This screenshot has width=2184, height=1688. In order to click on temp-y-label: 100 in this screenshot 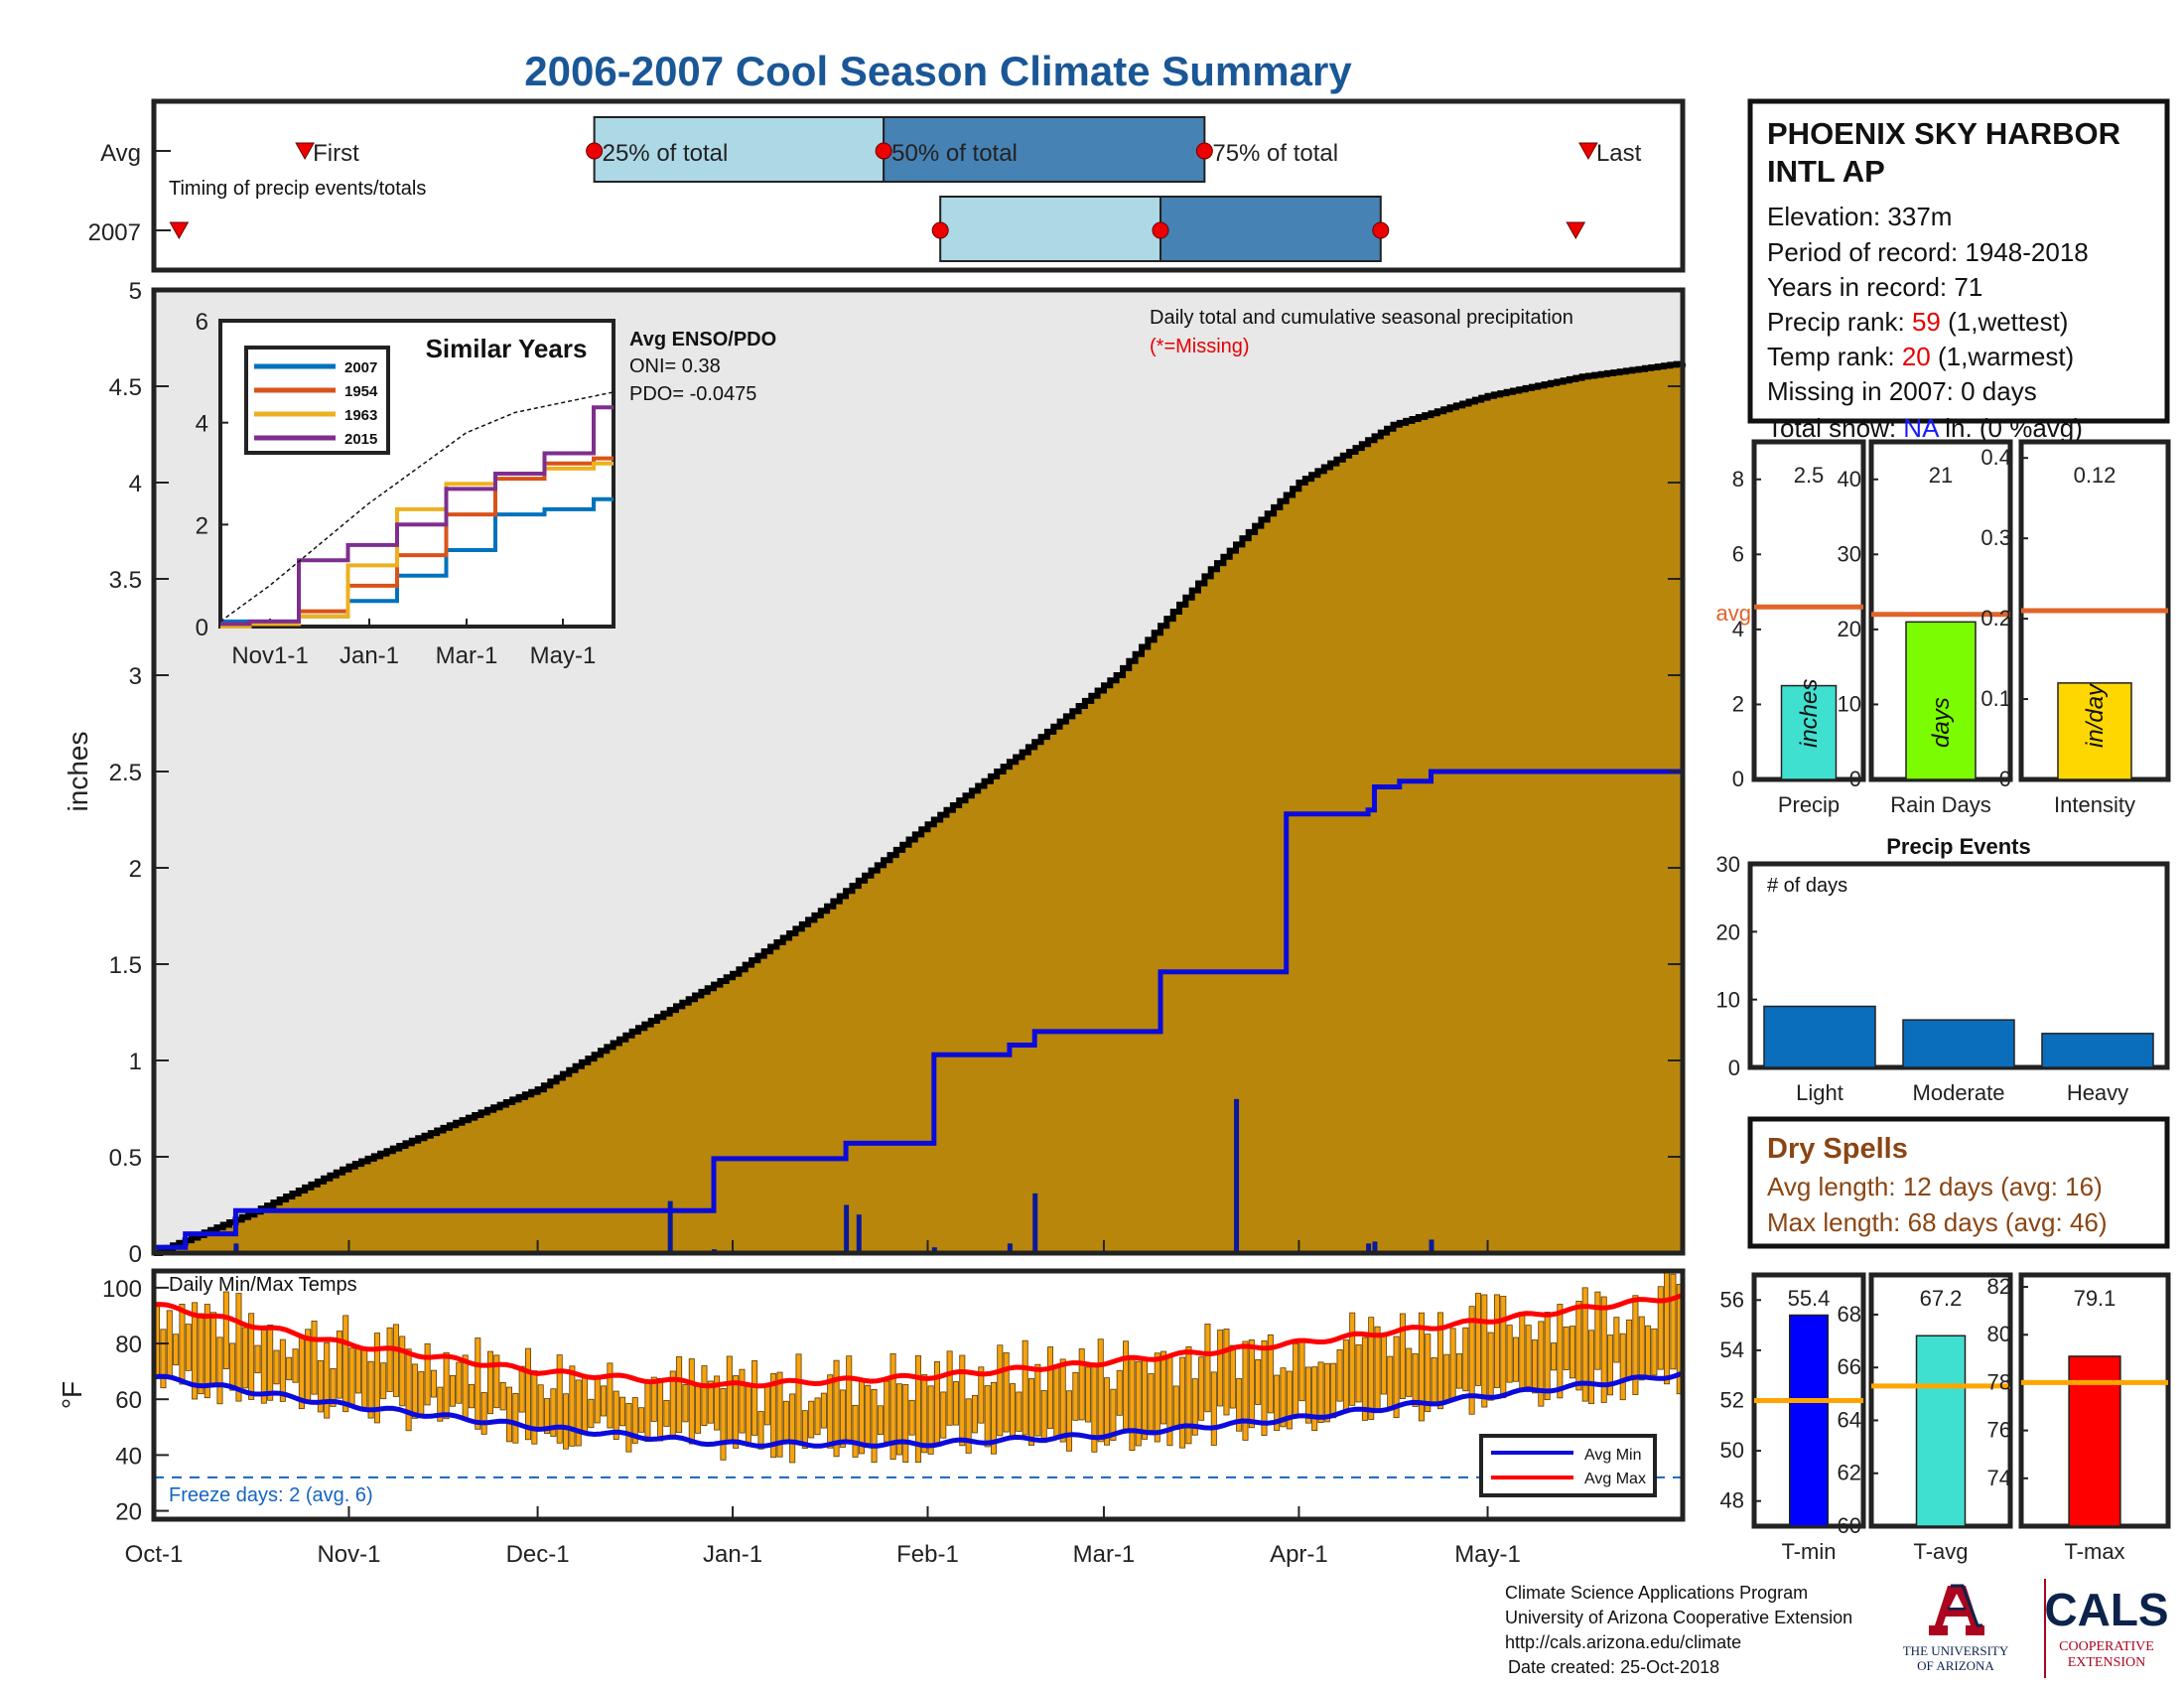, I will do `click(122, 1289)`.